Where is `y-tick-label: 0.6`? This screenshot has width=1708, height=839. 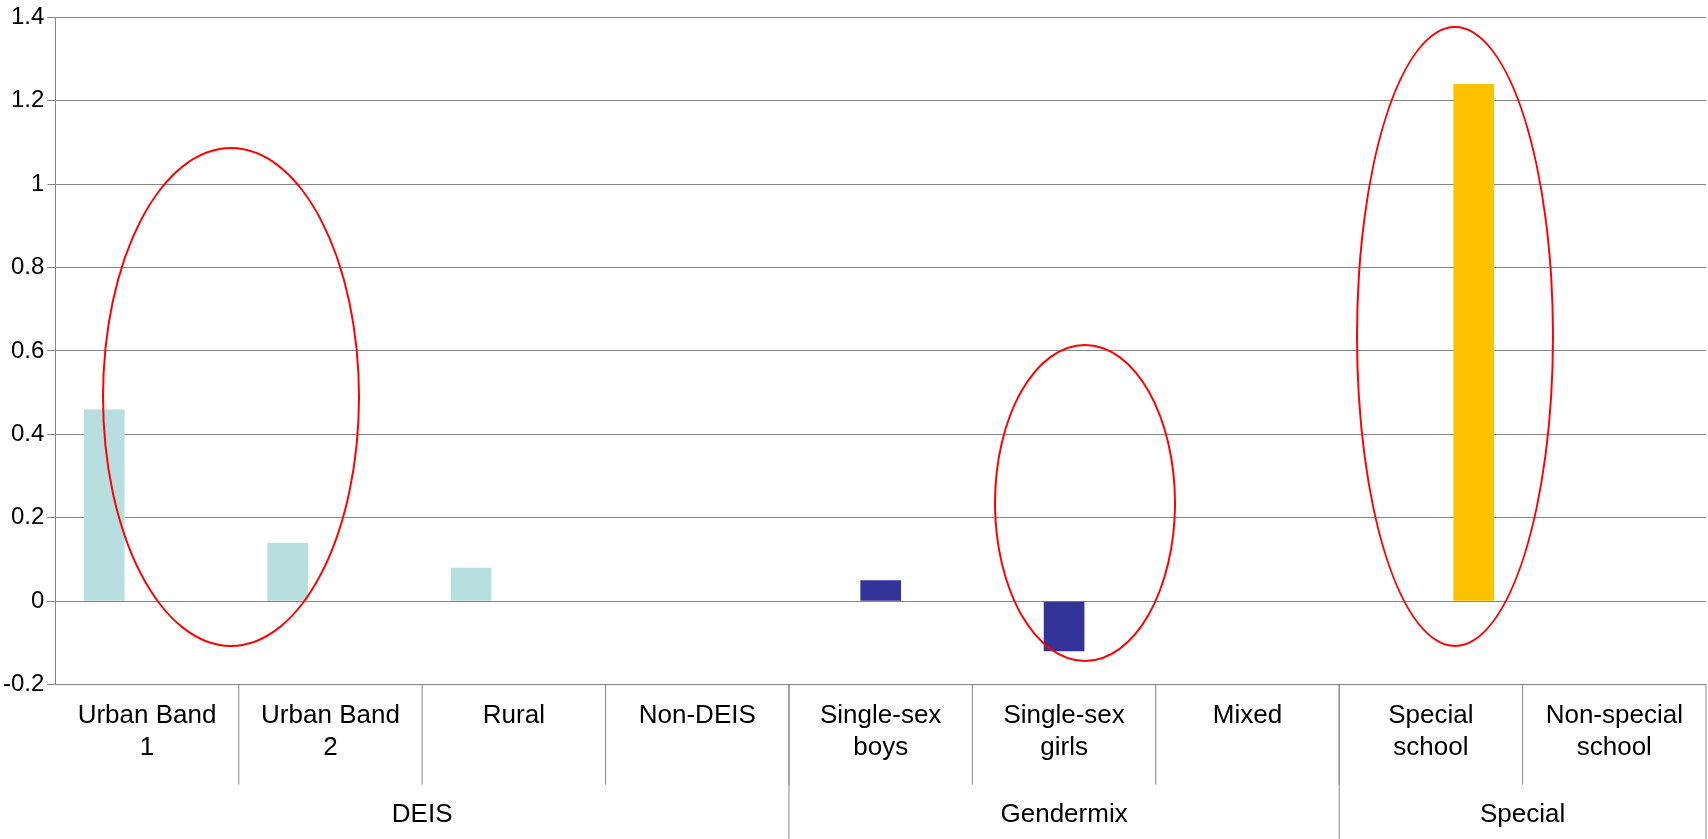 y-tick-label: 0.6 is located at coordinates (27, 349).